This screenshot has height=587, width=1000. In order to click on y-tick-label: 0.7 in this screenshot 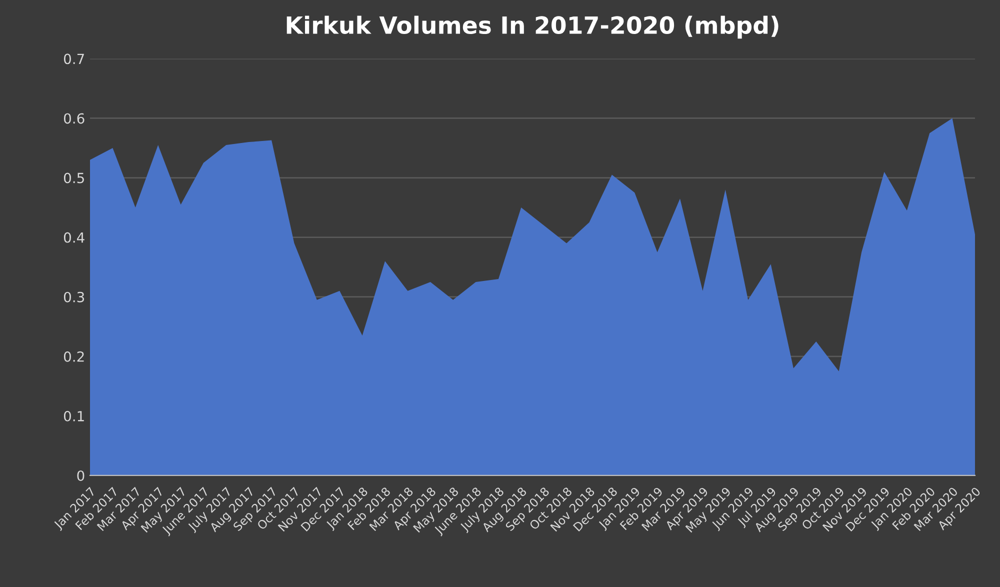, I will do `click(74, 59)`.